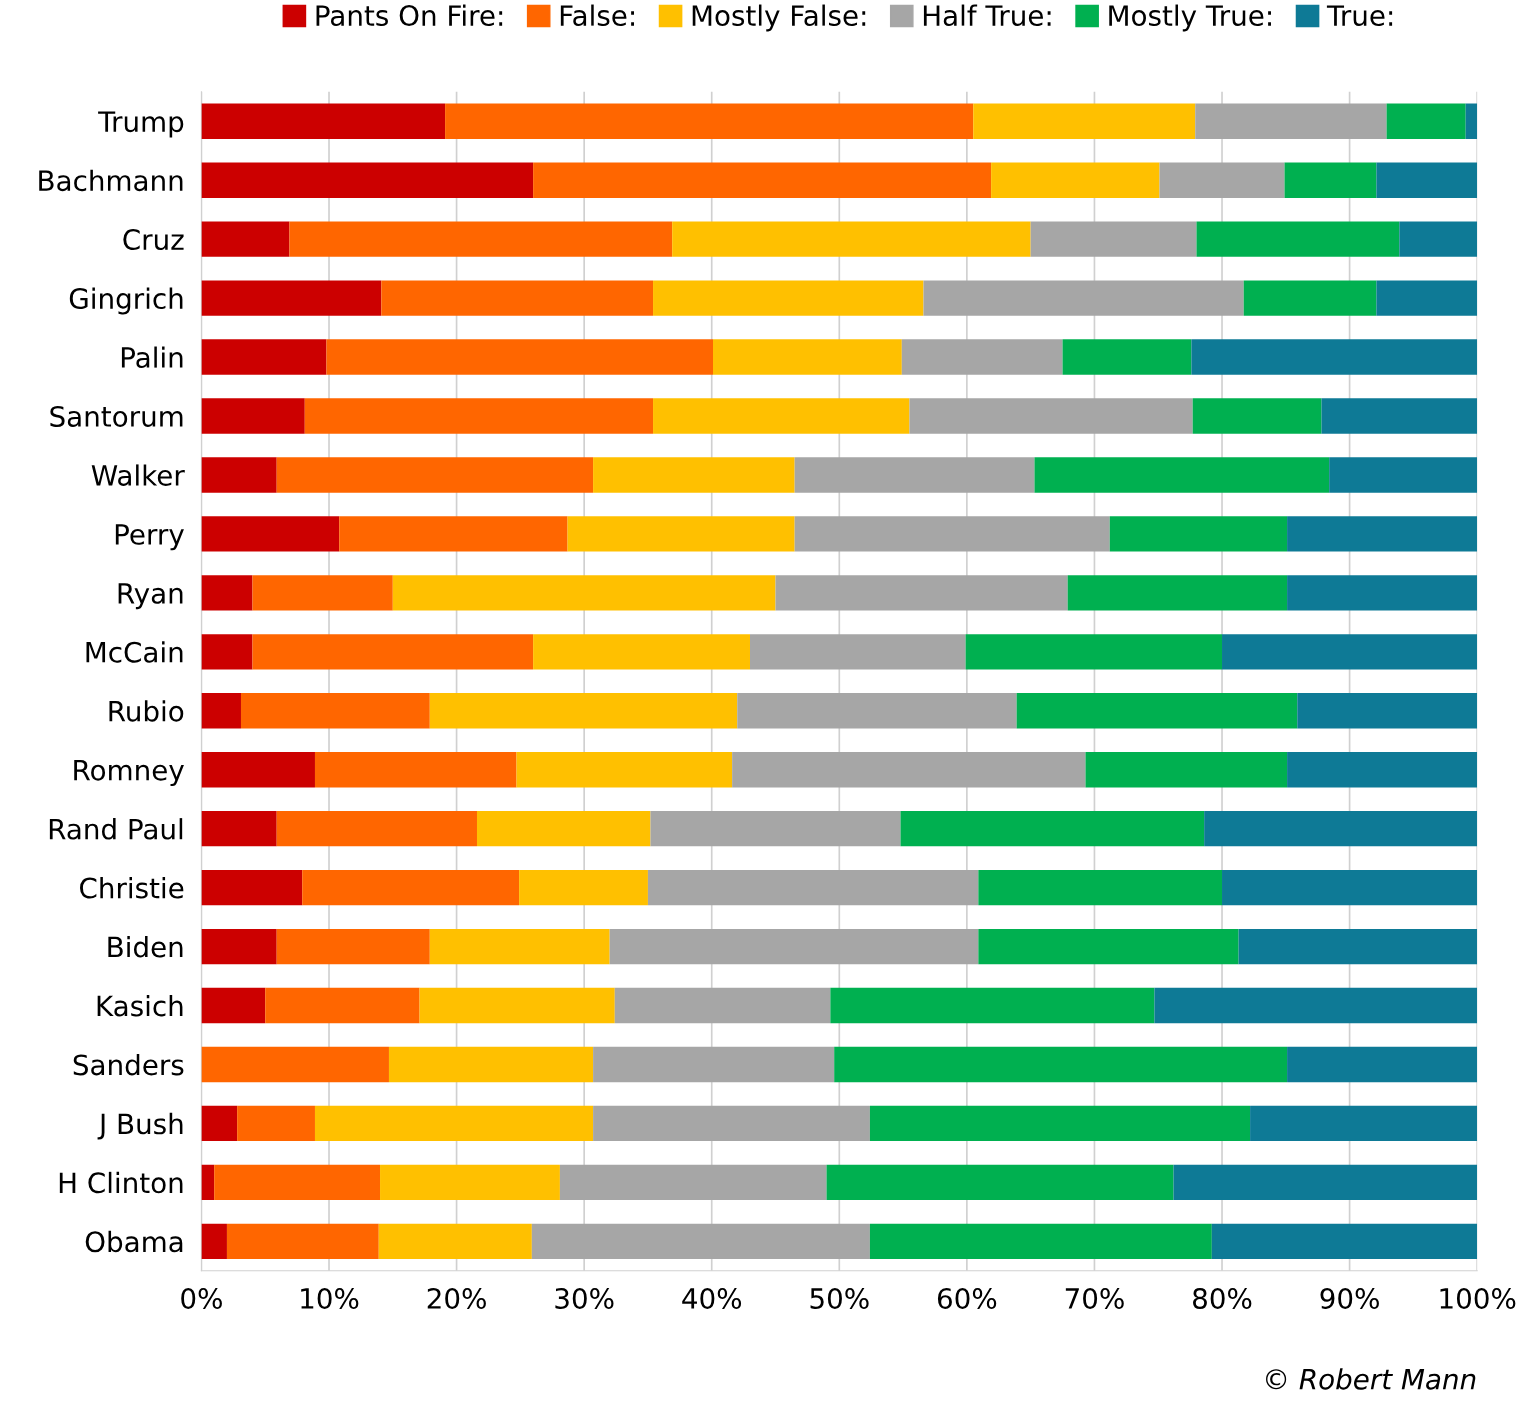 The height and width of the screenshot is (1412, 1526). I want to click on legend-label: True:, so click(1359, 16).